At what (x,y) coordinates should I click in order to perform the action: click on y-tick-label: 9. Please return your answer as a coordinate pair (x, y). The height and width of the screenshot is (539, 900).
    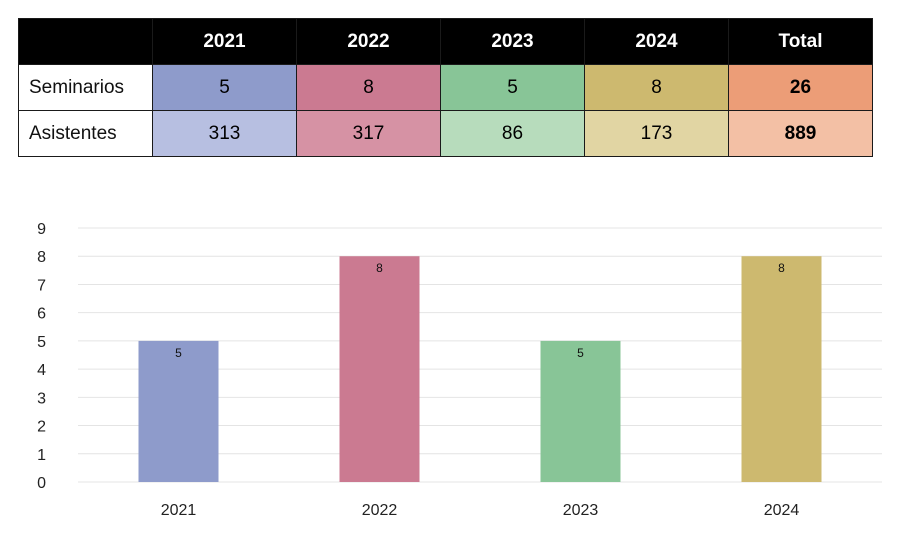
    Looking at the image, I should click on (41, 229).